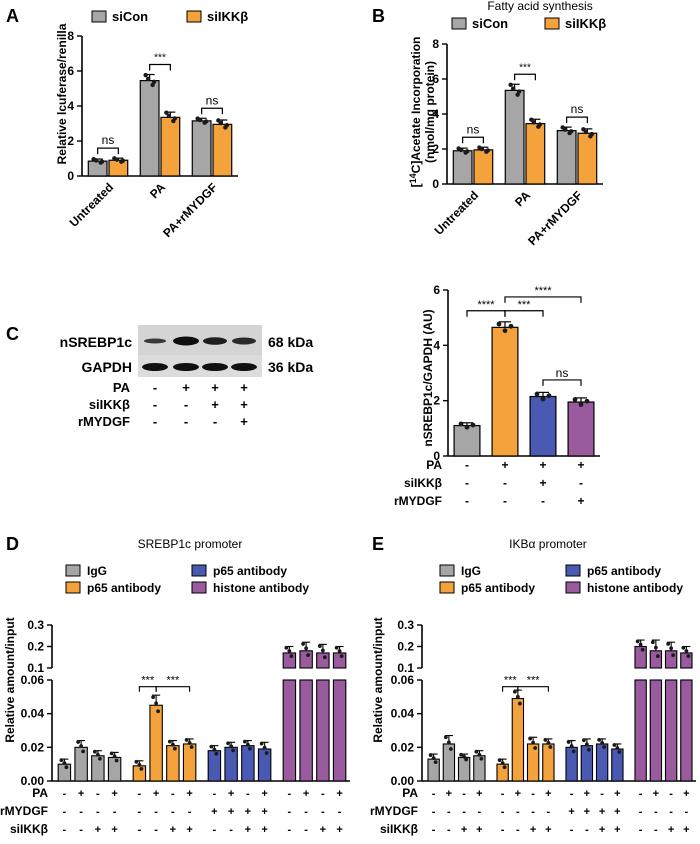 This screenshot has width=700, height=844. I want to click on y-tick-label: 0.2, so click(35, 647).